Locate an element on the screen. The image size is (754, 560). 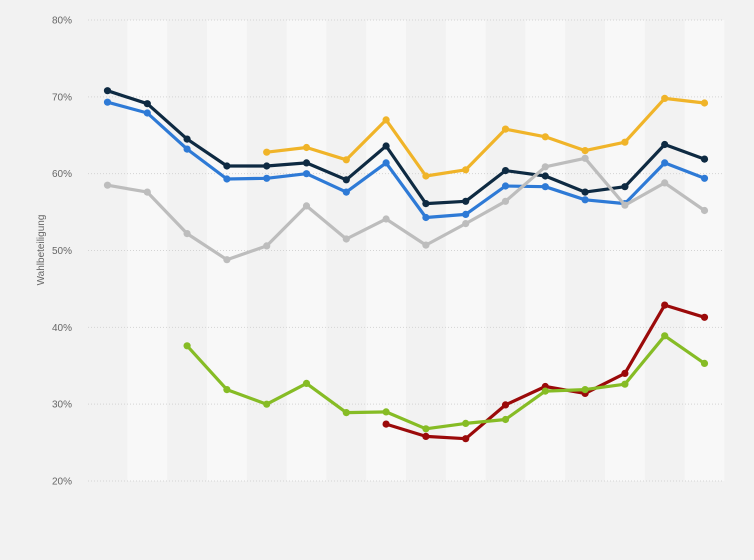
y-tick-label: 70% is located at coordinates (62, 97).